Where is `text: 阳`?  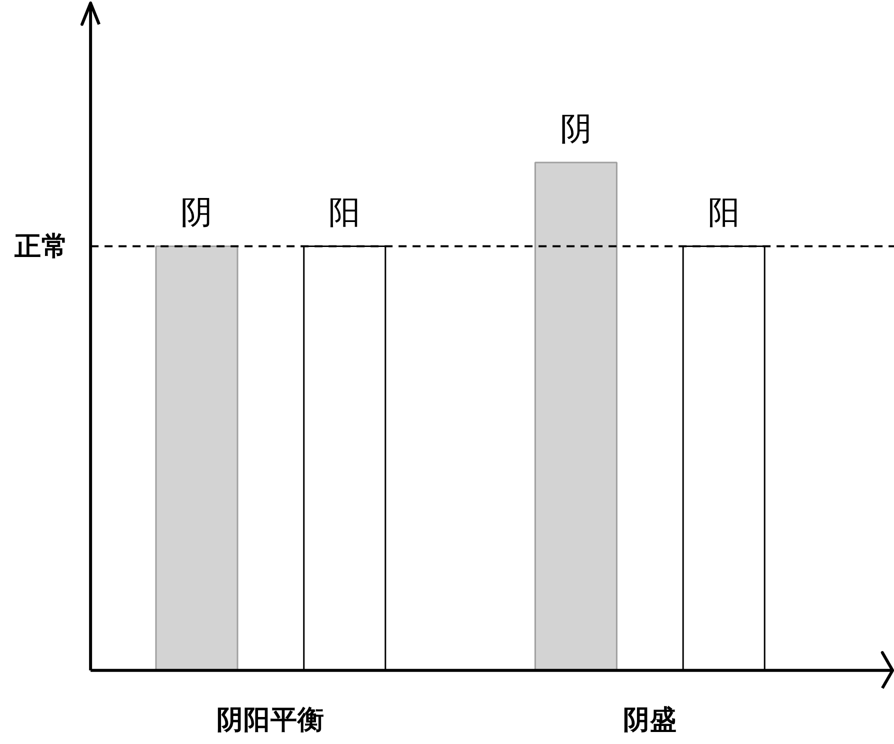 text: 阳 is located at coordinates (724, 212).